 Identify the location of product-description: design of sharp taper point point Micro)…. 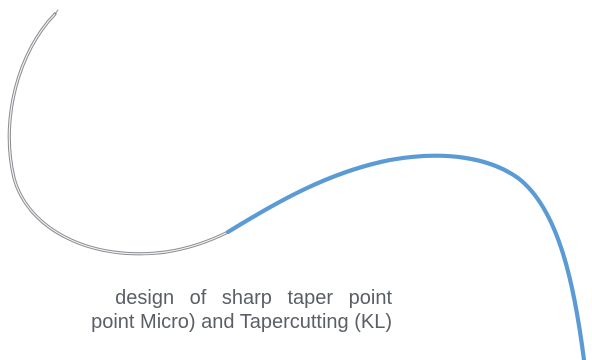
(196, 310).